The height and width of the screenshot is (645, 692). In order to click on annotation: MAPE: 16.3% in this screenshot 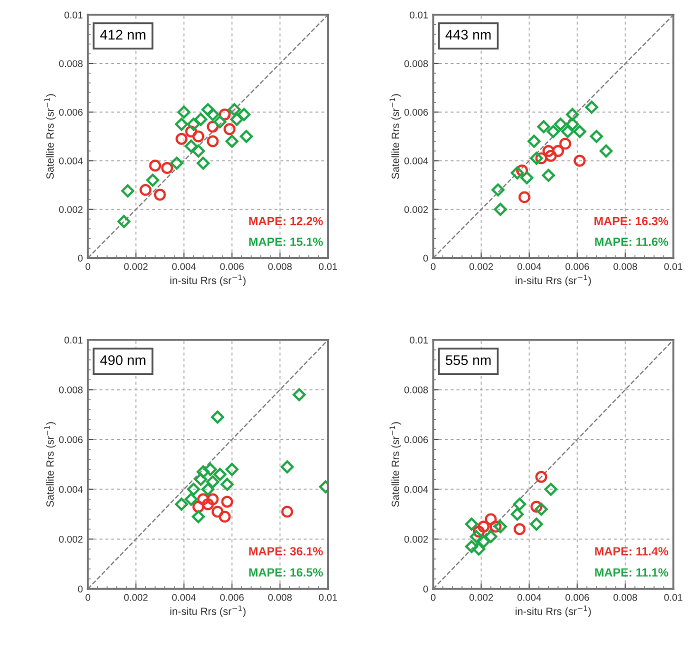, I will do `click(631, 221)`.